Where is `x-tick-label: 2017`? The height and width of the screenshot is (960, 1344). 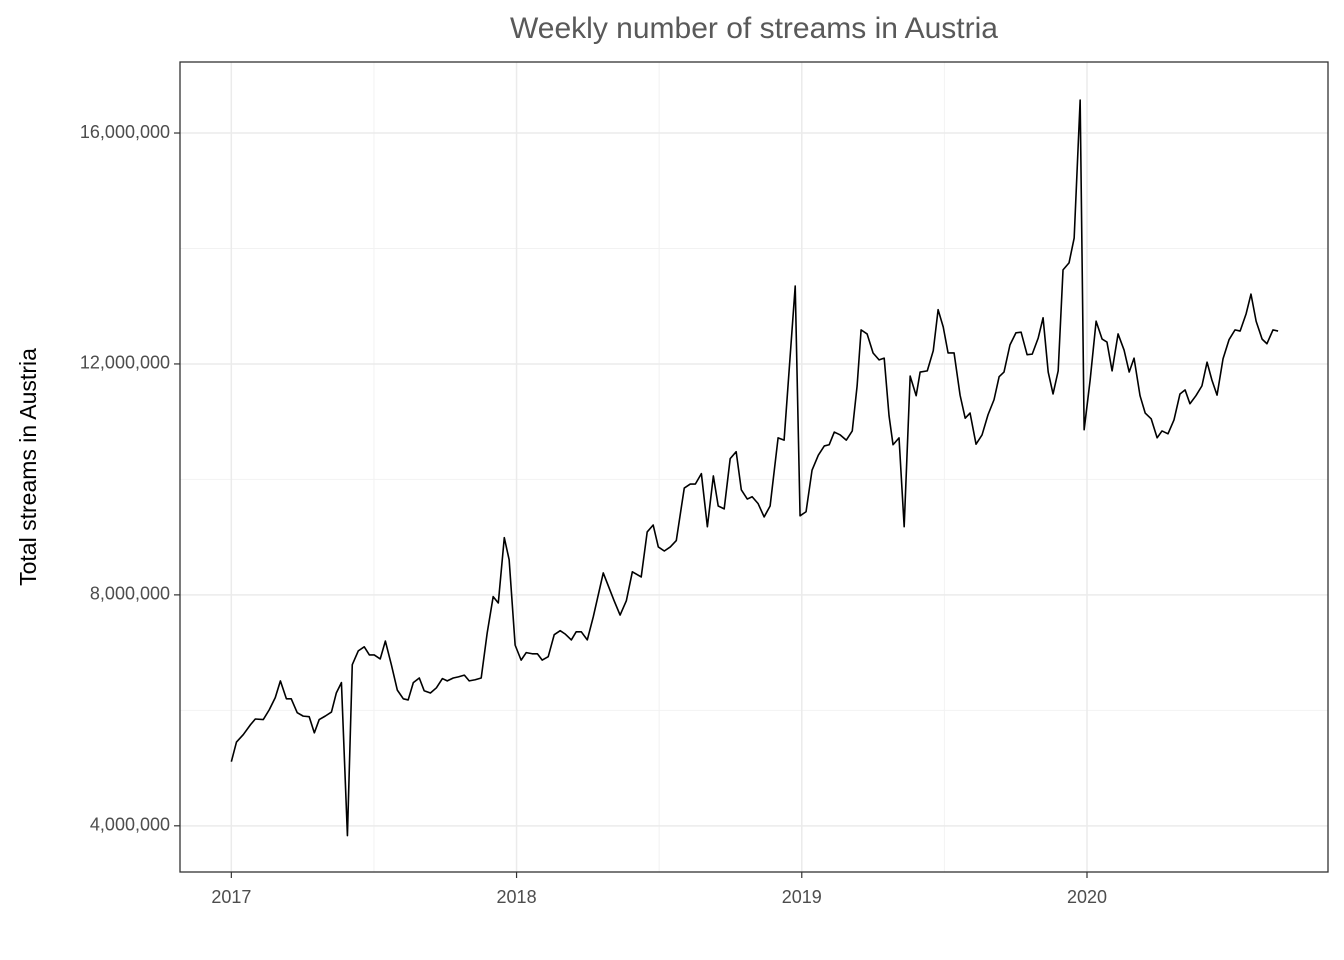 x-tick-label: 2017 is located at coordinates (231, 897).